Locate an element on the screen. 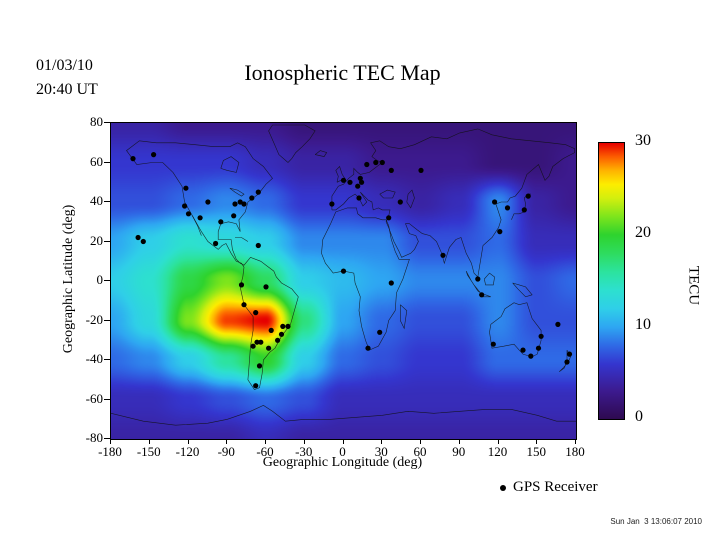 The image size is (720, 540). colorbar-tick-label: 20 is located at coordinates (643, 232).